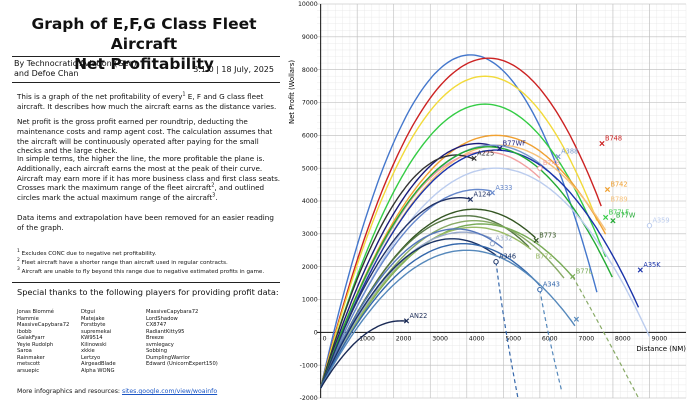  What do you see at coordinates (310, 37) in the screenshot?
I see `y-tick-label: 9000` at bounding box center [310, 37].